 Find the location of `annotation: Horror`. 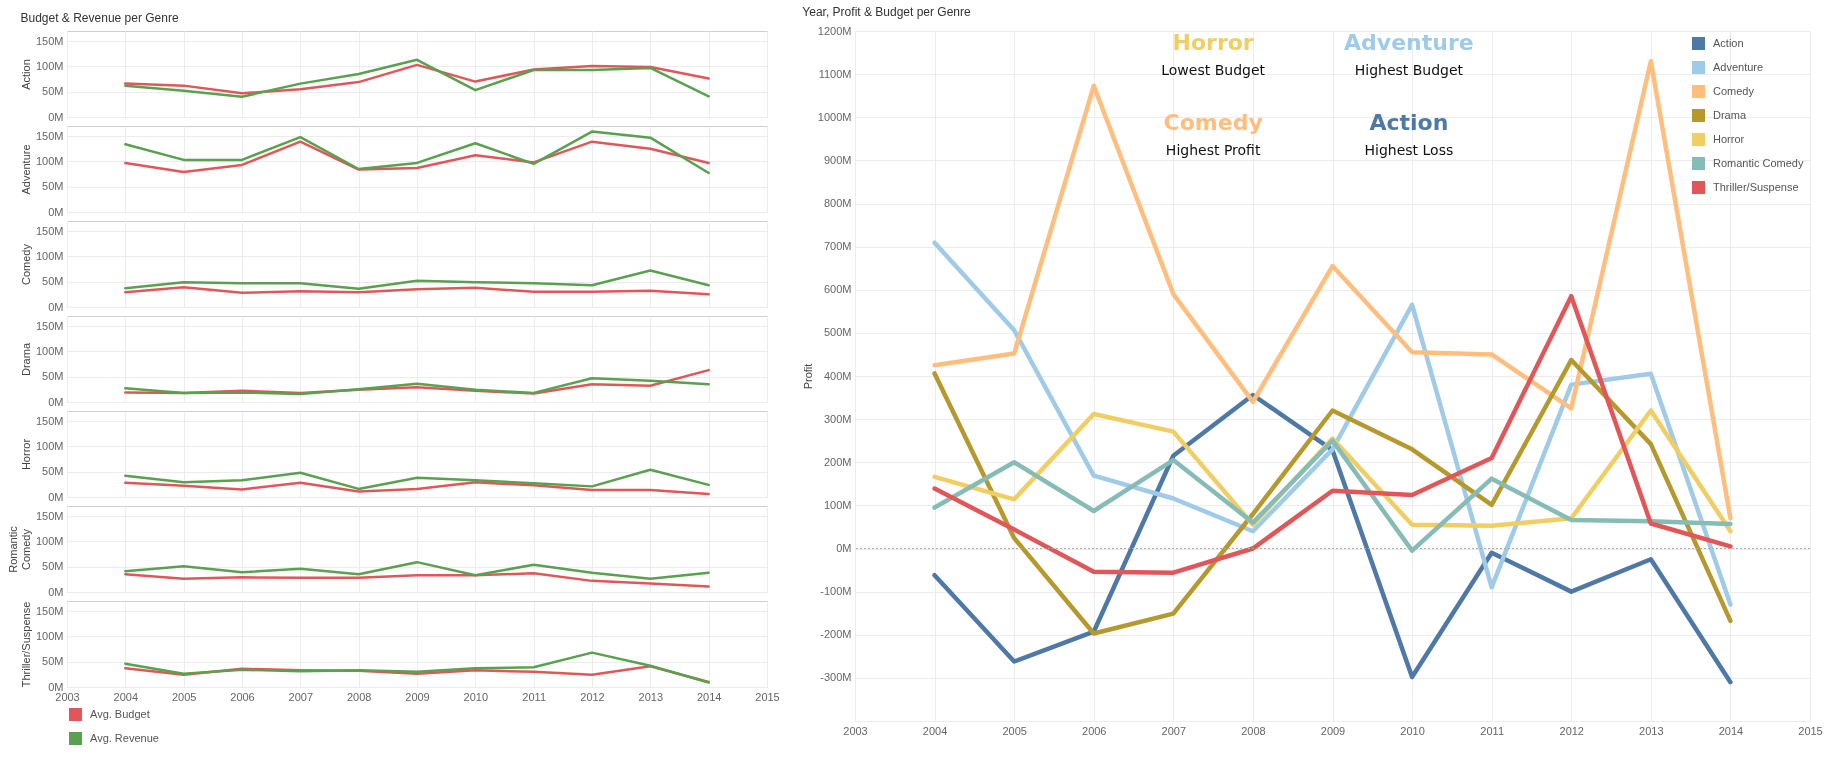

annotation: Horror is located at coordinates (1213, 42).